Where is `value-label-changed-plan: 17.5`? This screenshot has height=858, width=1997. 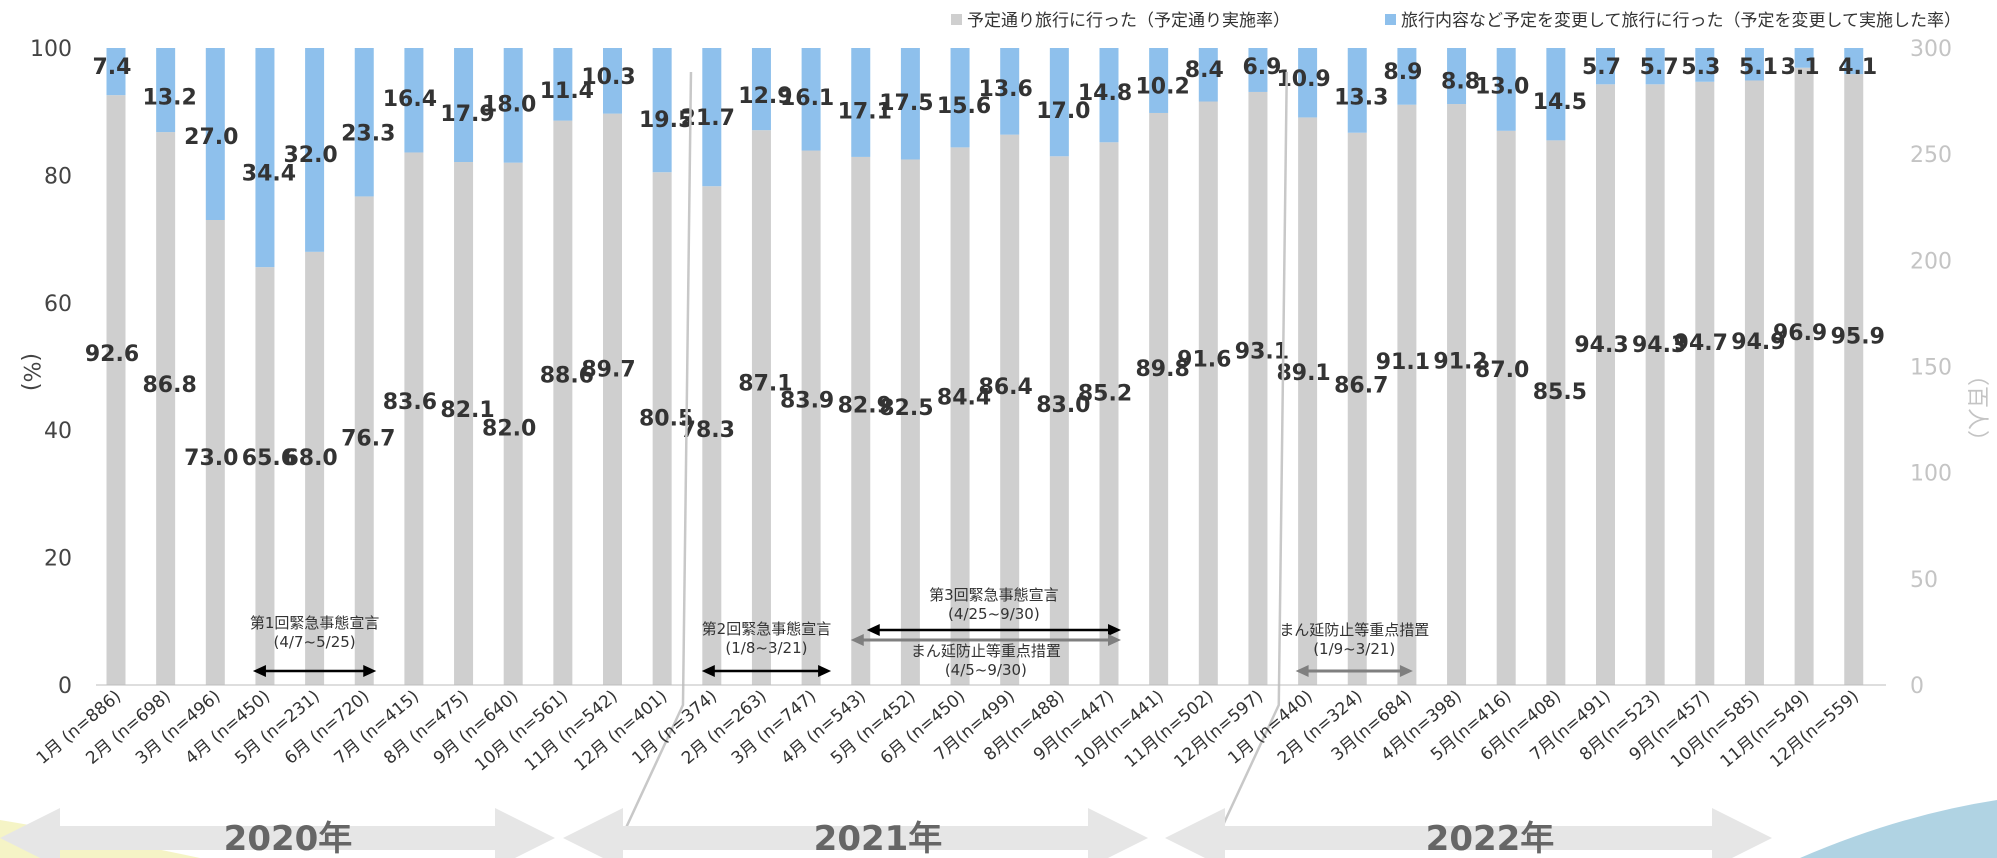 value-label-changed-plan: 17.5 is located at coordinates (906, 103).